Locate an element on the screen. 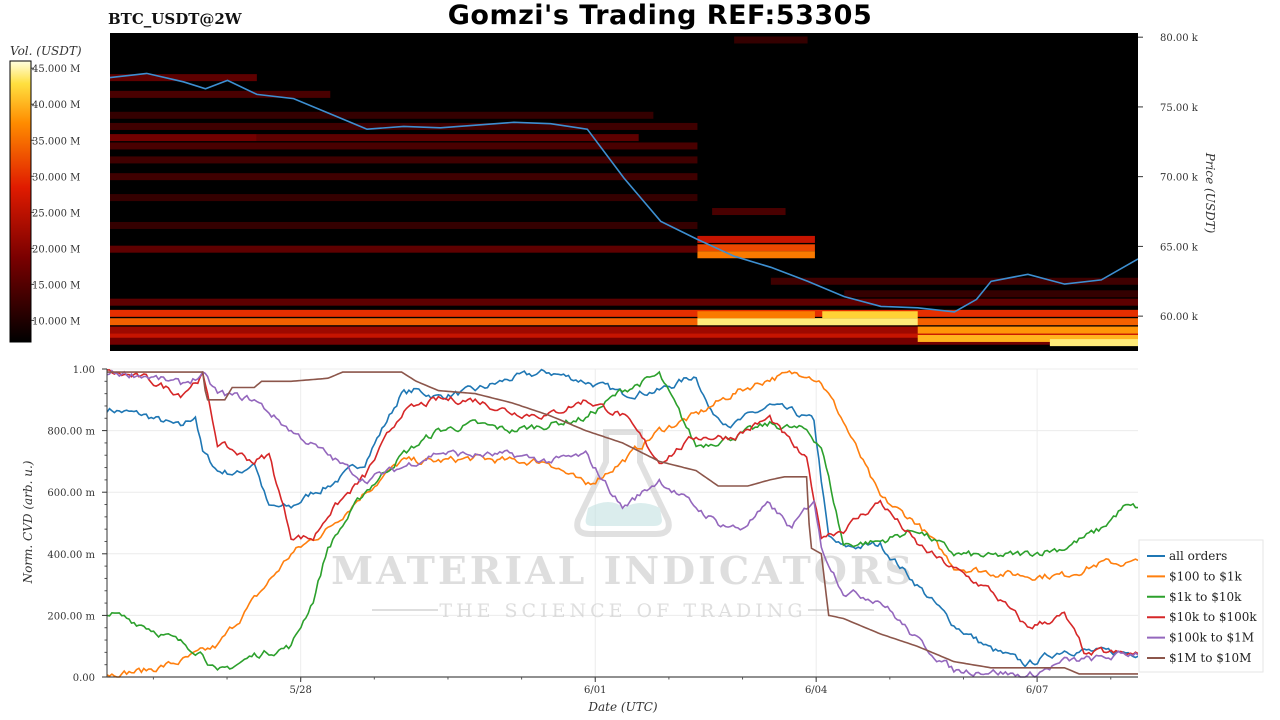 This screenshot has width=1280, height=720. y-tick-label: 0.00 is located at coordinates (84, 678).